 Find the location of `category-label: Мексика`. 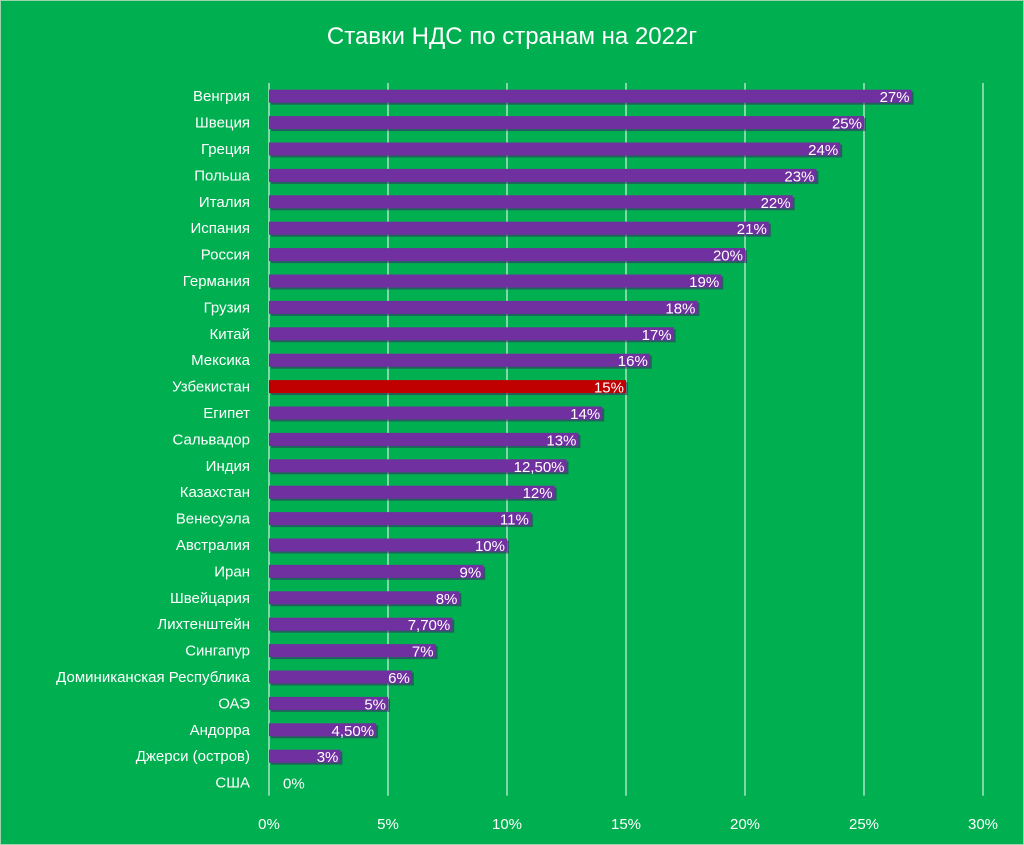

category-label: Мексика is located at coordinates (221, 360).